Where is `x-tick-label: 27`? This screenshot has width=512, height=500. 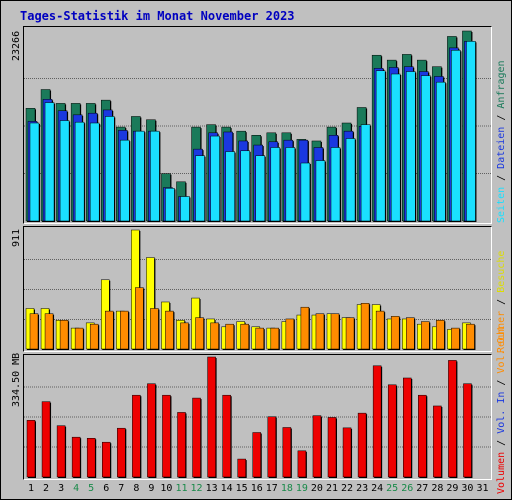
x-tick-label: 27 is located at coordinates (422, 488).